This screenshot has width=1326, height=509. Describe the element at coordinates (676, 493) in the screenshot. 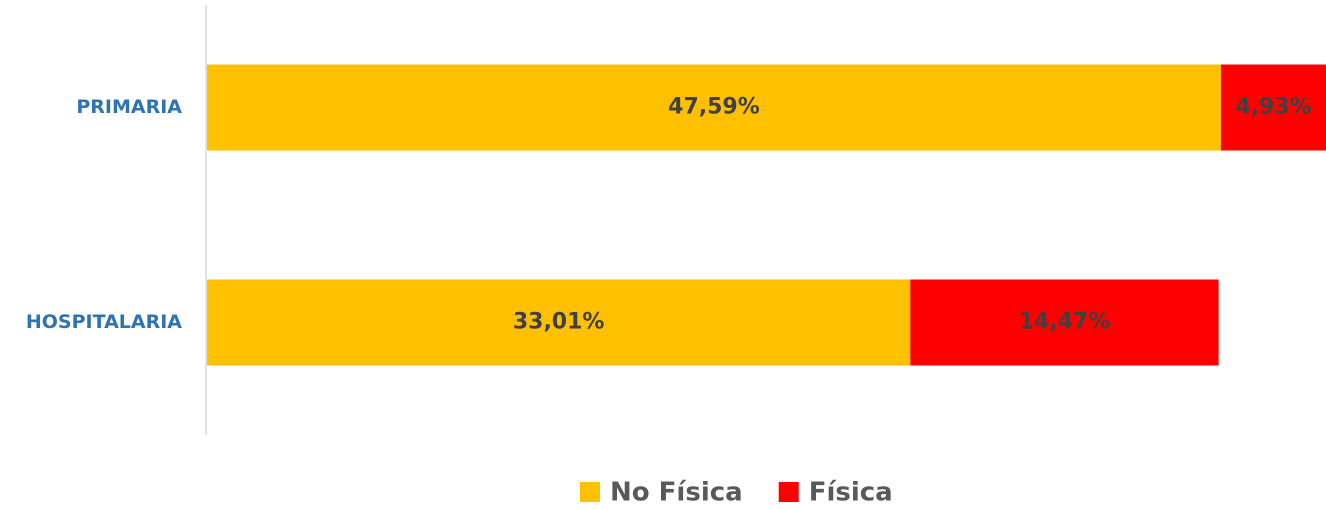

I see `legend-label: No Física` at that location.